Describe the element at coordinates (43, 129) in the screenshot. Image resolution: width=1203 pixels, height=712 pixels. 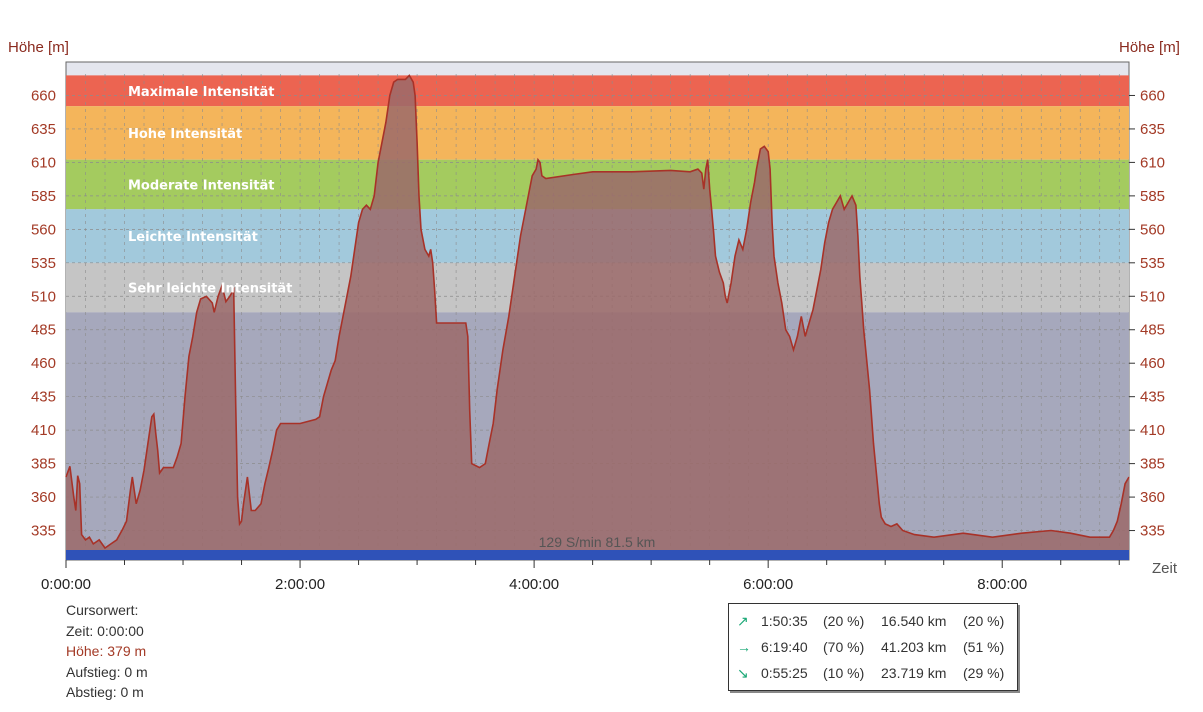
I see `y-tick-label-left: 635` at that location.